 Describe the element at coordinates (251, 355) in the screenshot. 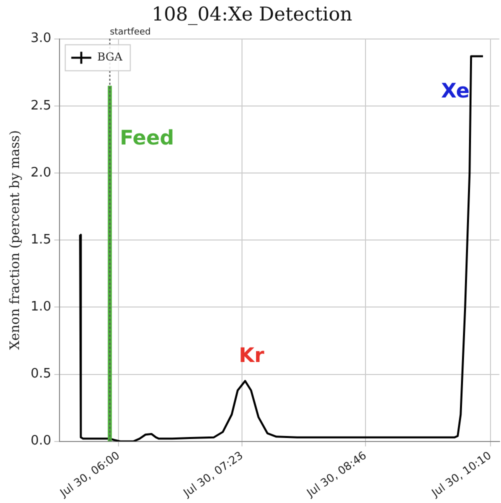

I see `annotation: Kr` at that location.